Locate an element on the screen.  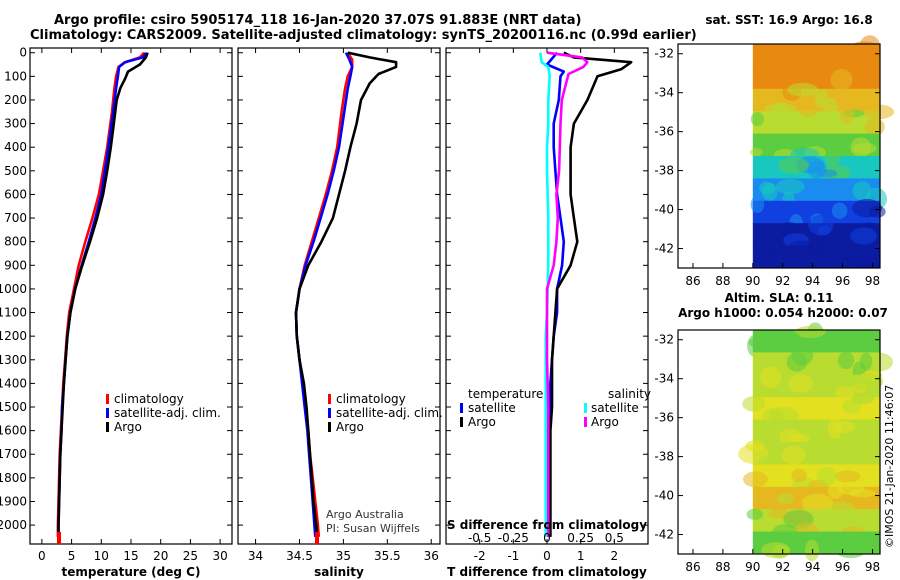
y-tick-label: 500 is located at coordinates (15, 171).